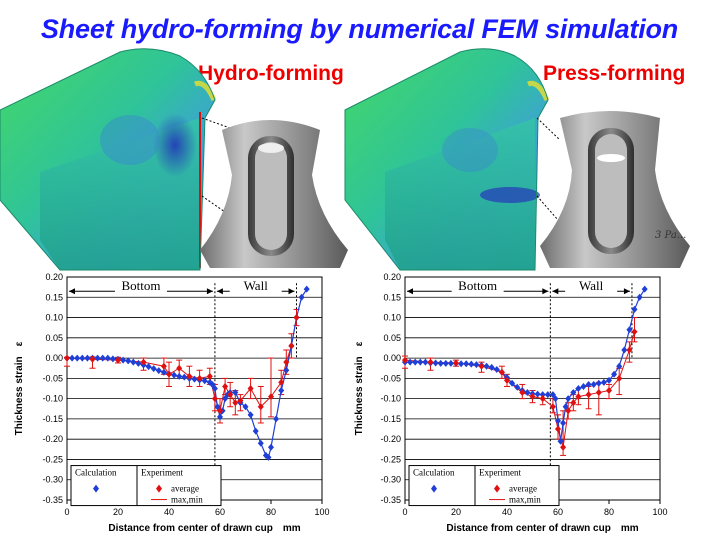  I want to click on x-tick-label: 20, so click(456, 512).